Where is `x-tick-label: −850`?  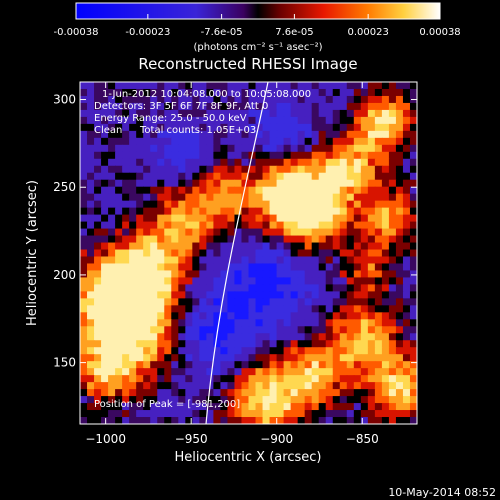
x-tick-label: −850 is located at coordinates (362, 439).